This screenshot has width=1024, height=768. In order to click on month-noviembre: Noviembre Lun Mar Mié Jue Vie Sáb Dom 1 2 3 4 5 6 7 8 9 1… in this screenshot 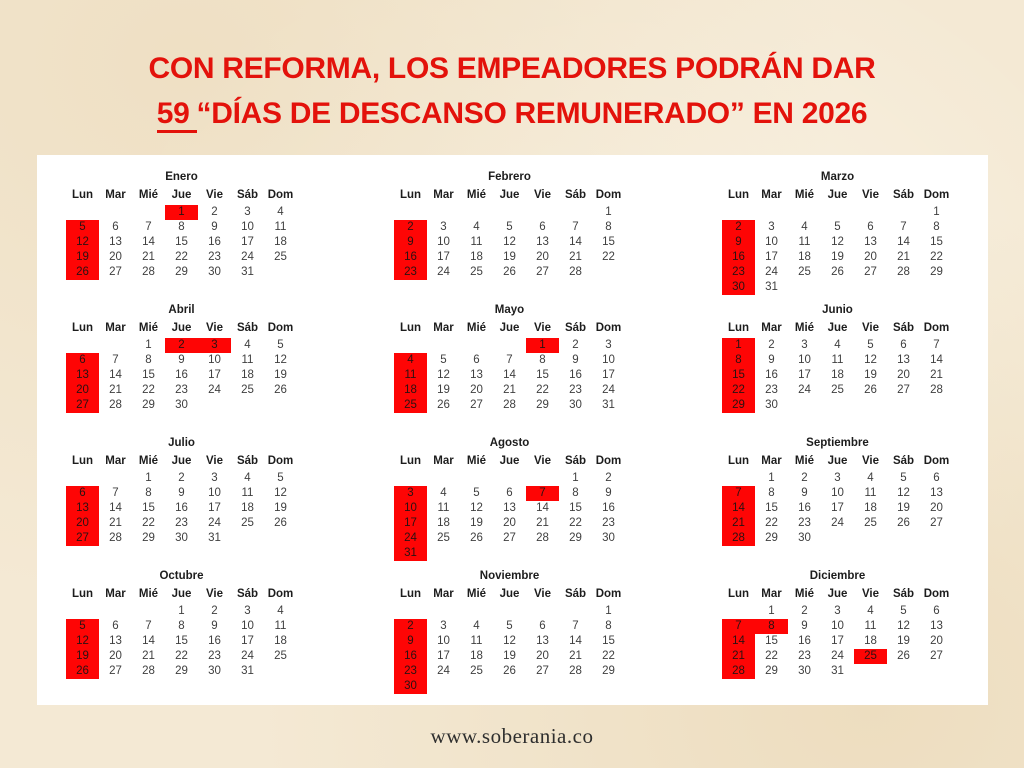, I will do `click(509, 635)`.